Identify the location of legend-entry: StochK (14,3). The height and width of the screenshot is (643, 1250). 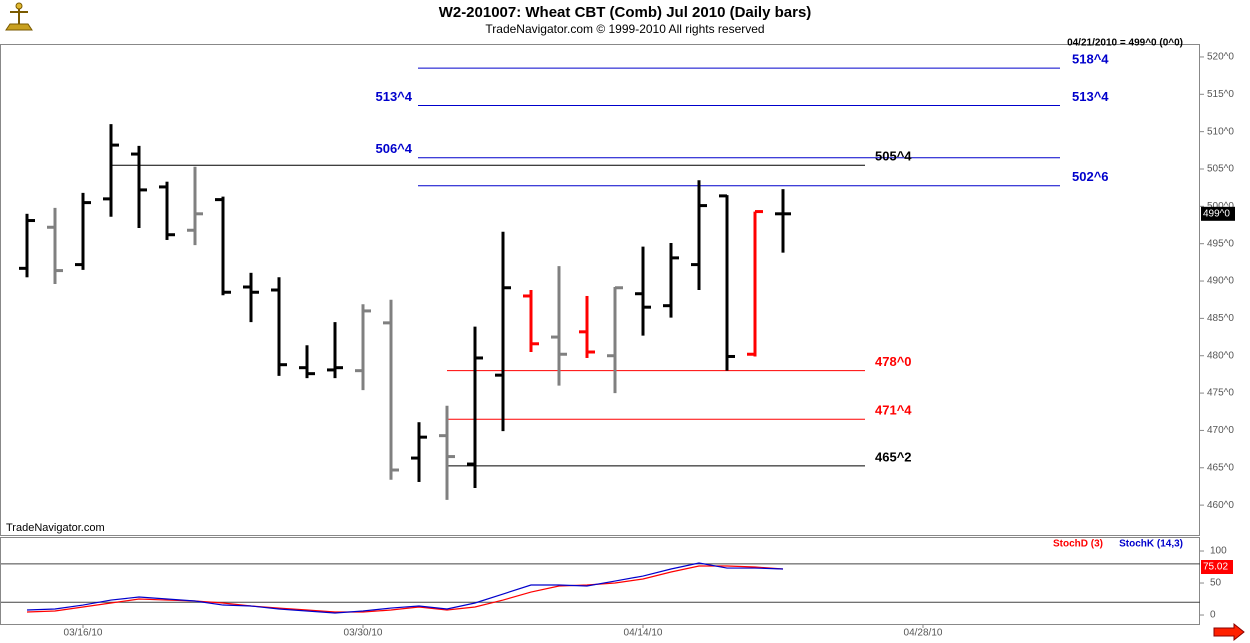
(1151, 544).